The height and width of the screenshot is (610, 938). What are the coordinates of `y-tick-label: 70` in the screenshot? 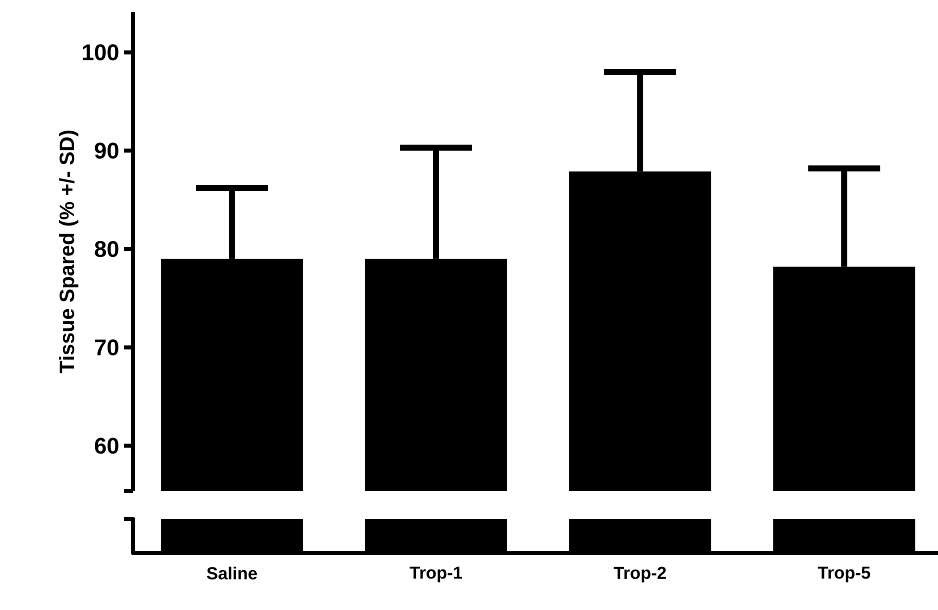 It's located at (106, 347).